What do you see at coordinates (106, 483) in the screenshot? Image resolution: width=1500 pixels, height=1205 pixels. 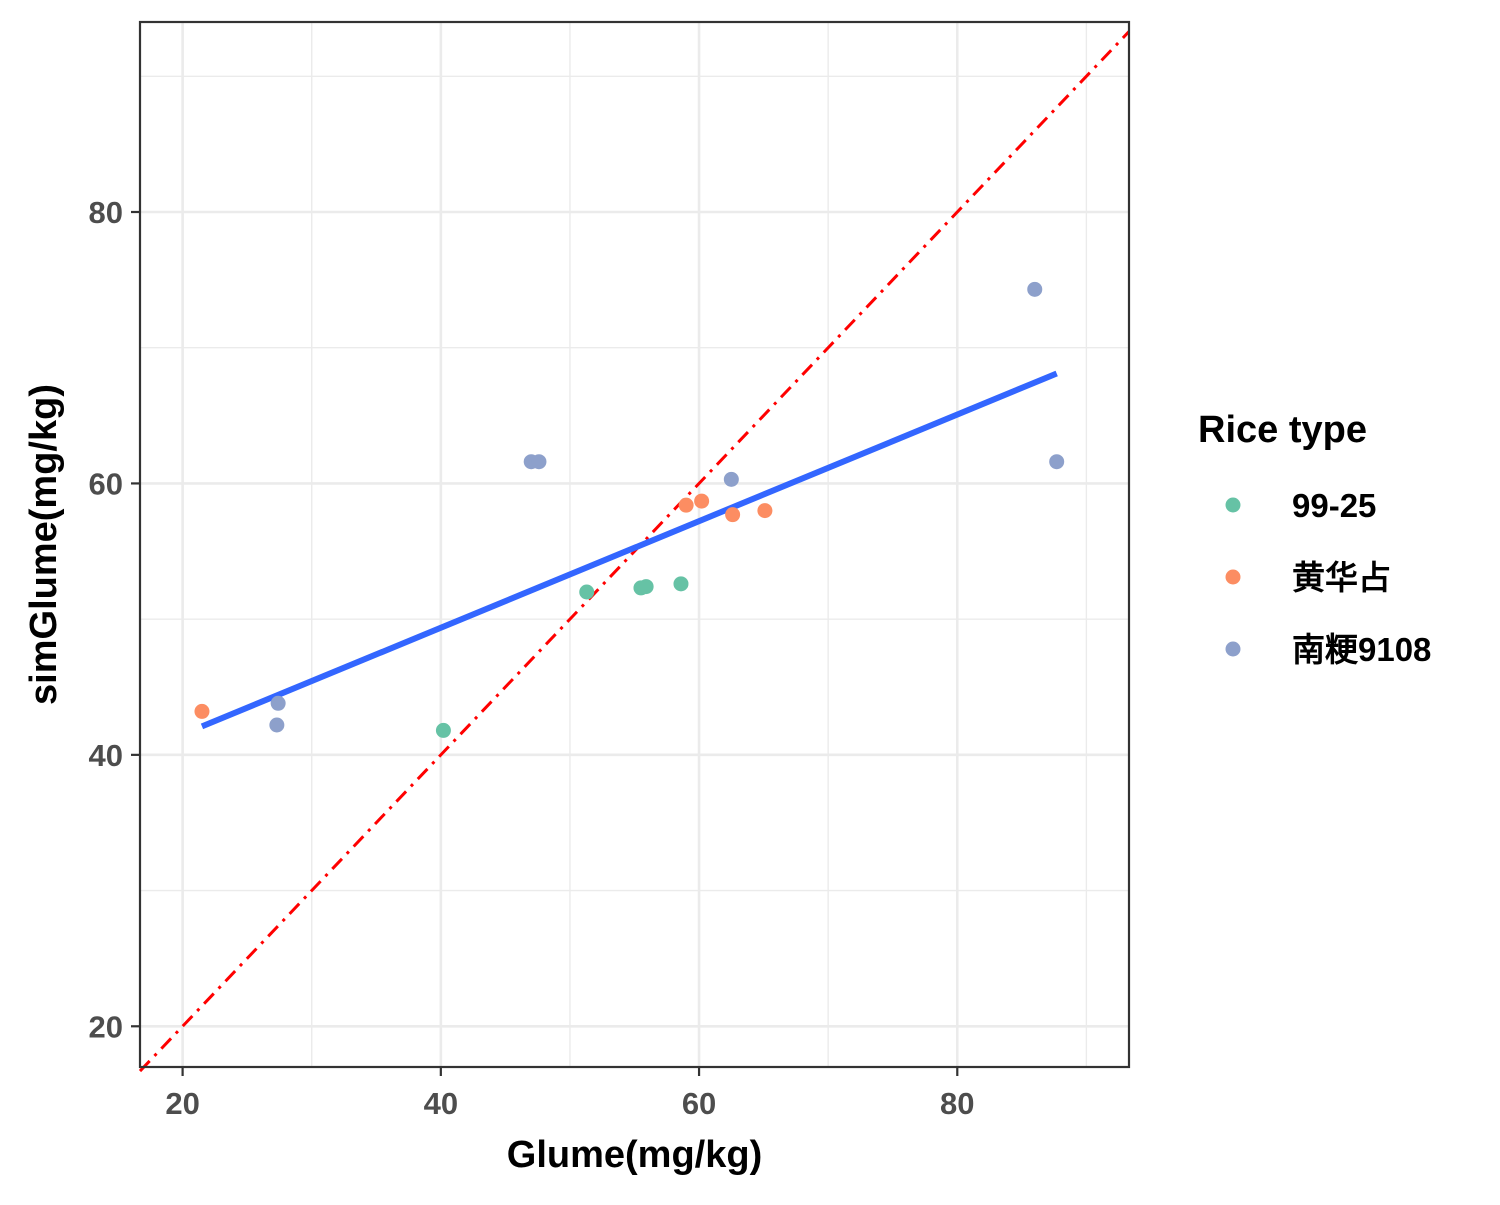 I see `y-tick-label: 60` at bounding box center [106, 483].